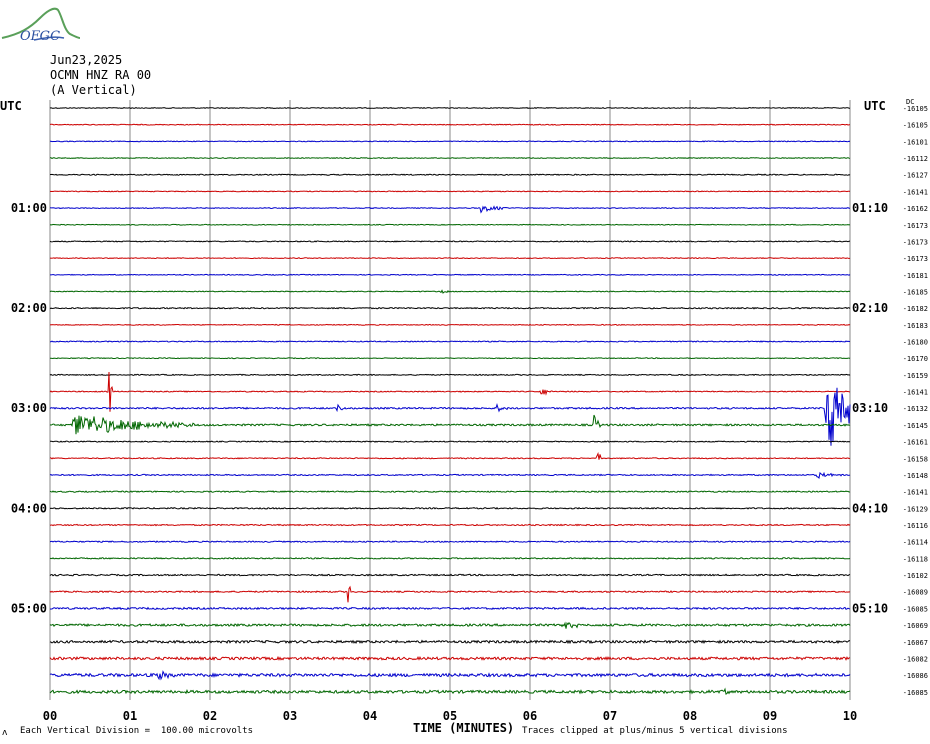  What do you see at coordinates (915, 159) in the screenshot?
I see `dc-offset-label: -16112` at bounding box center [915, 159].